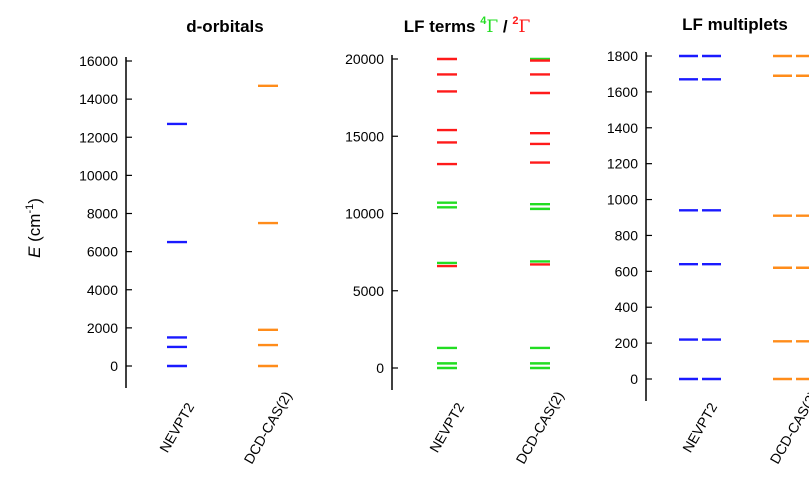 This screenshot has width=809, height=504. Describe the element at coordinates (627, 343) in the screenshot. I see `y-tick-label: 200` at that location.